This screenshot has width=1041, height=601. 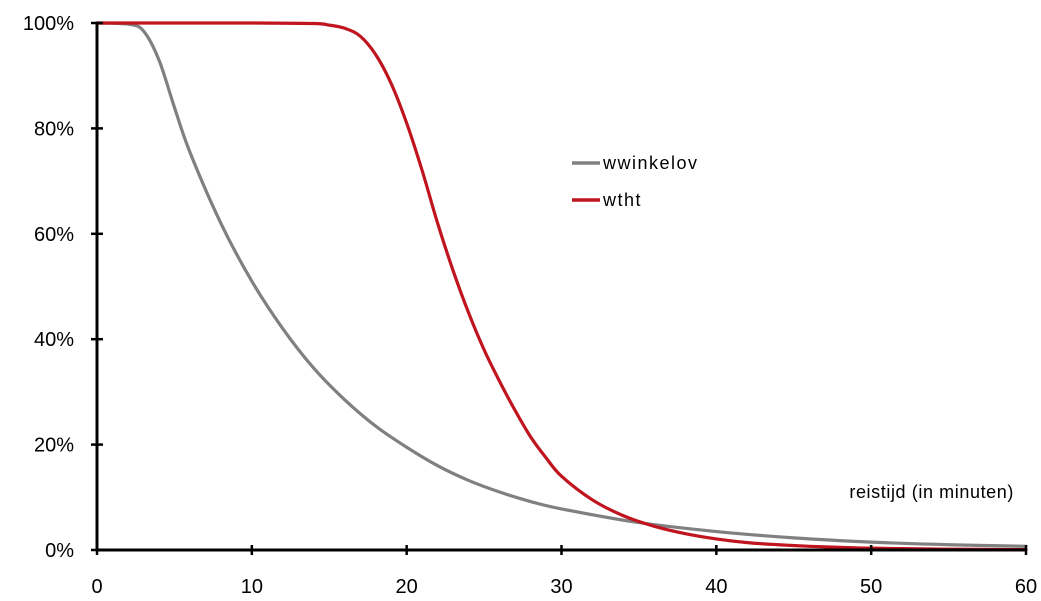 What do you see at coordinates (931, 492) in the screenshot?
I see `x-axis-title: reistijd (in minuten)` at bounding box center [931, 492].